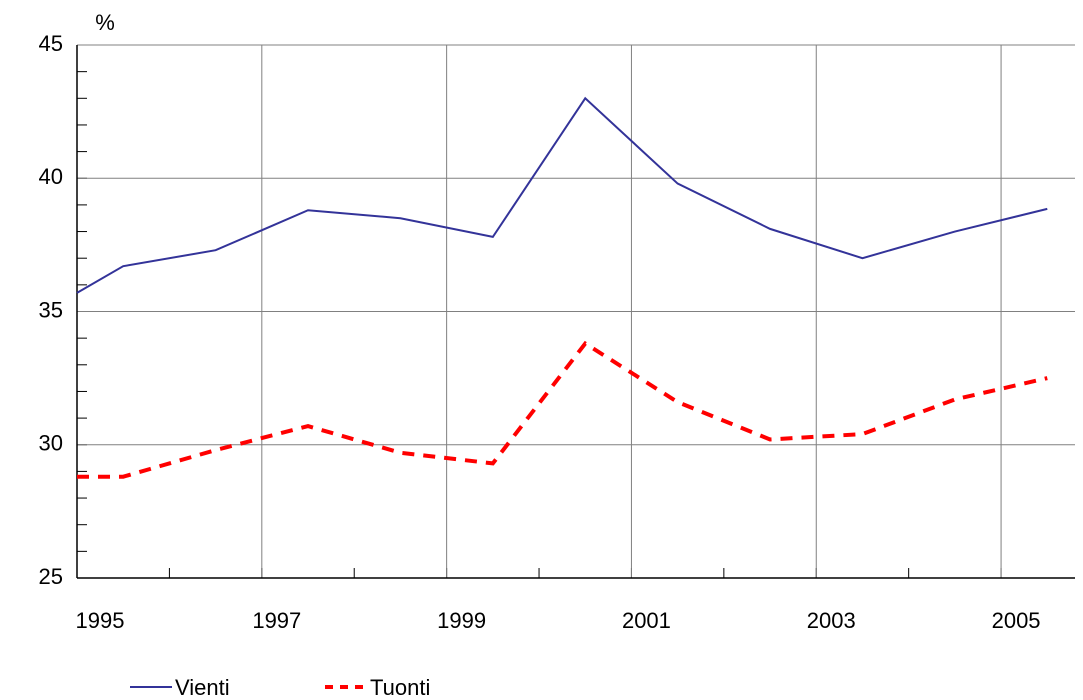 The height and width of the screenshot is (700, 1083). What do you see at coordinates (202, 687) in the screenshot?
I see `legend-label: Vienti` at bounding box center [202, 687].